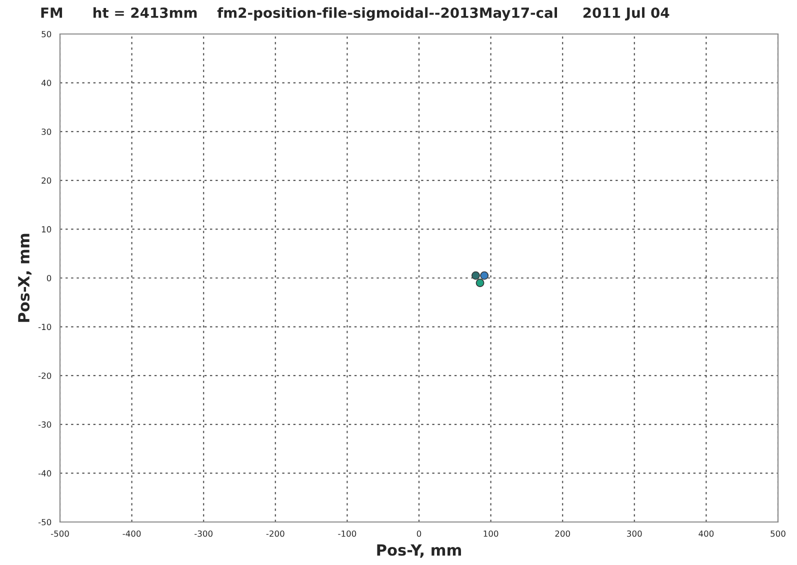  Describe the element at coordinates (419, 533) in the screenshot. I see `x-tick-label: 0` at that location.